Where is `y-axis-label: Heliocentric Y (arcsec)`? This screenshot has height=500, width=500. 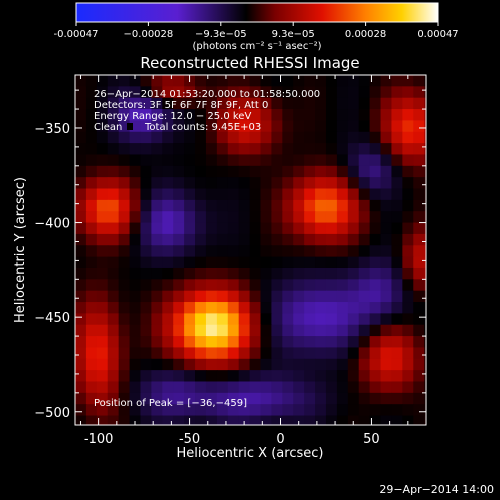
y-axis-label: Heliocentric Y (arcsec) is located at coordinates (20, 250).